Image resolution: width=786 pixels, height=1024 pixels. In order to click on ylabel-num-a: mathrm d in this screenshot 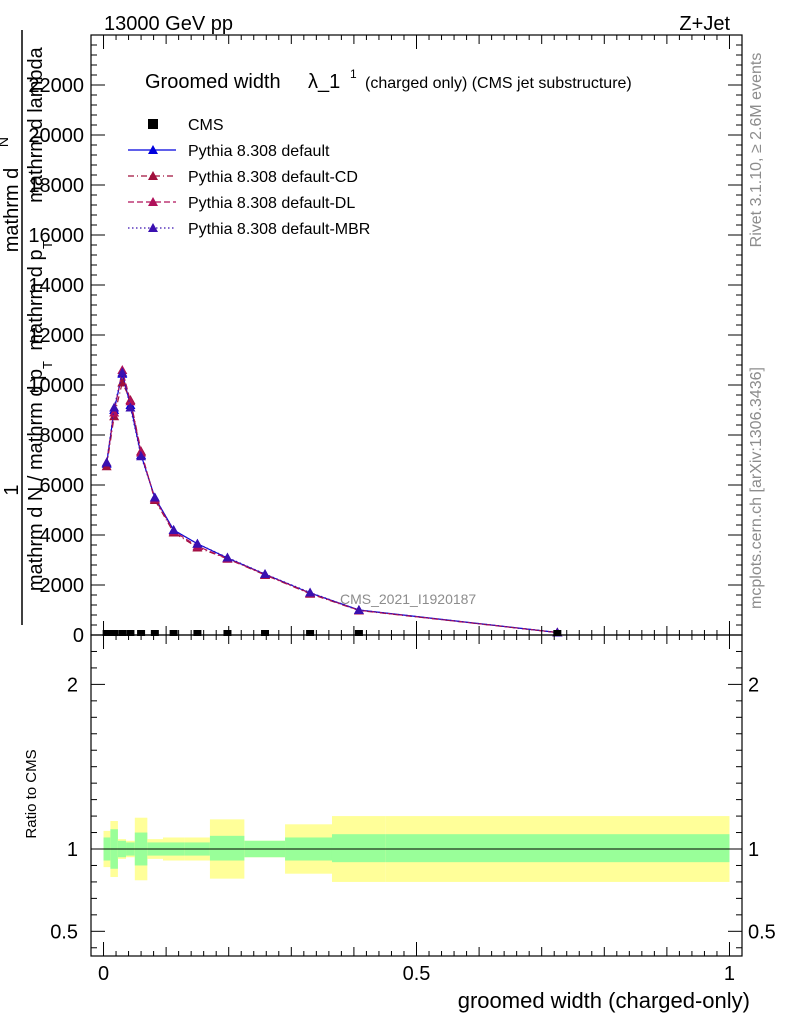, I will do `click(12, 210)`.